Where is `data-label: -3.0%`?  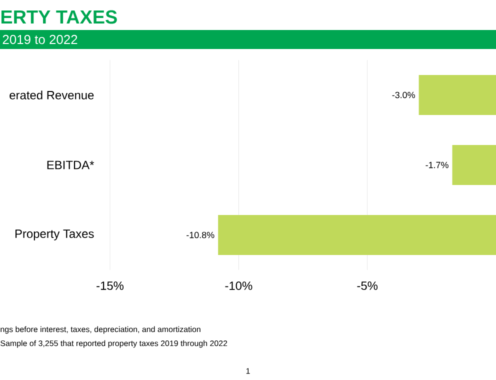
data-label: -3.0% is located at coordinates (403, 95).